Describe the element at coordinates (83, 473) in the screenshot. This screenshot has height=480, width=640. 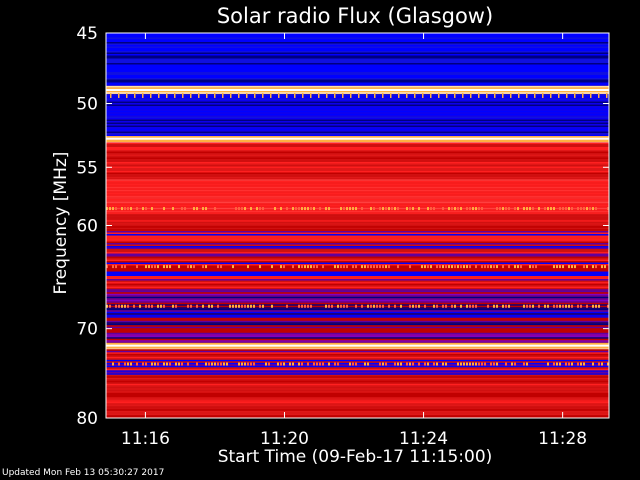
I see `updated-timestamp: Updated Mon Feb 13 05:30:27 2017` at that location.